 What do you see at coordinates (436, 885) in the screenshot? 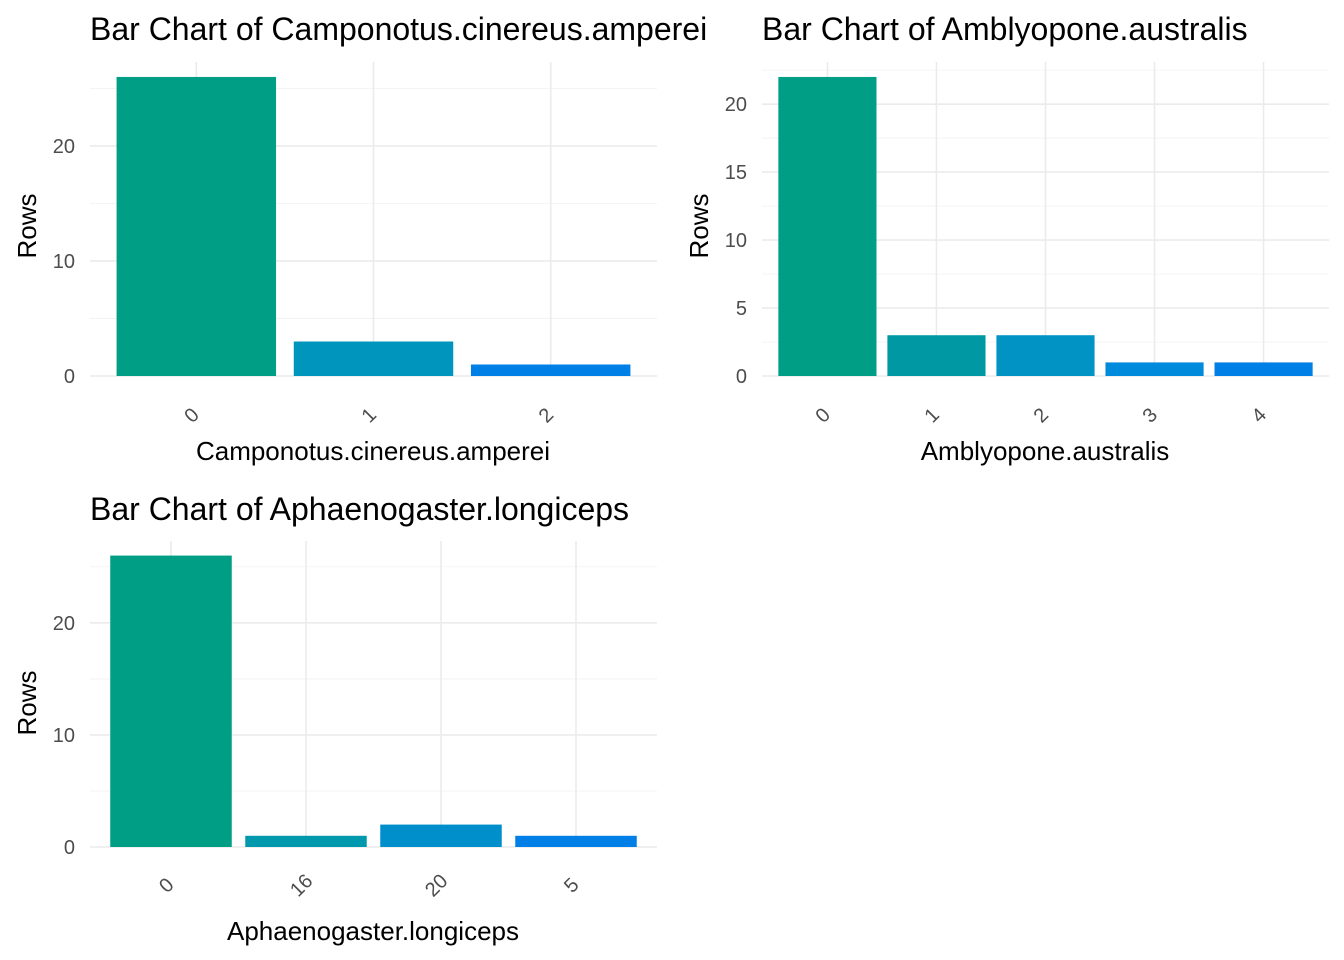
I see `x-tick-label: 20` at bounding box center [436, 885].